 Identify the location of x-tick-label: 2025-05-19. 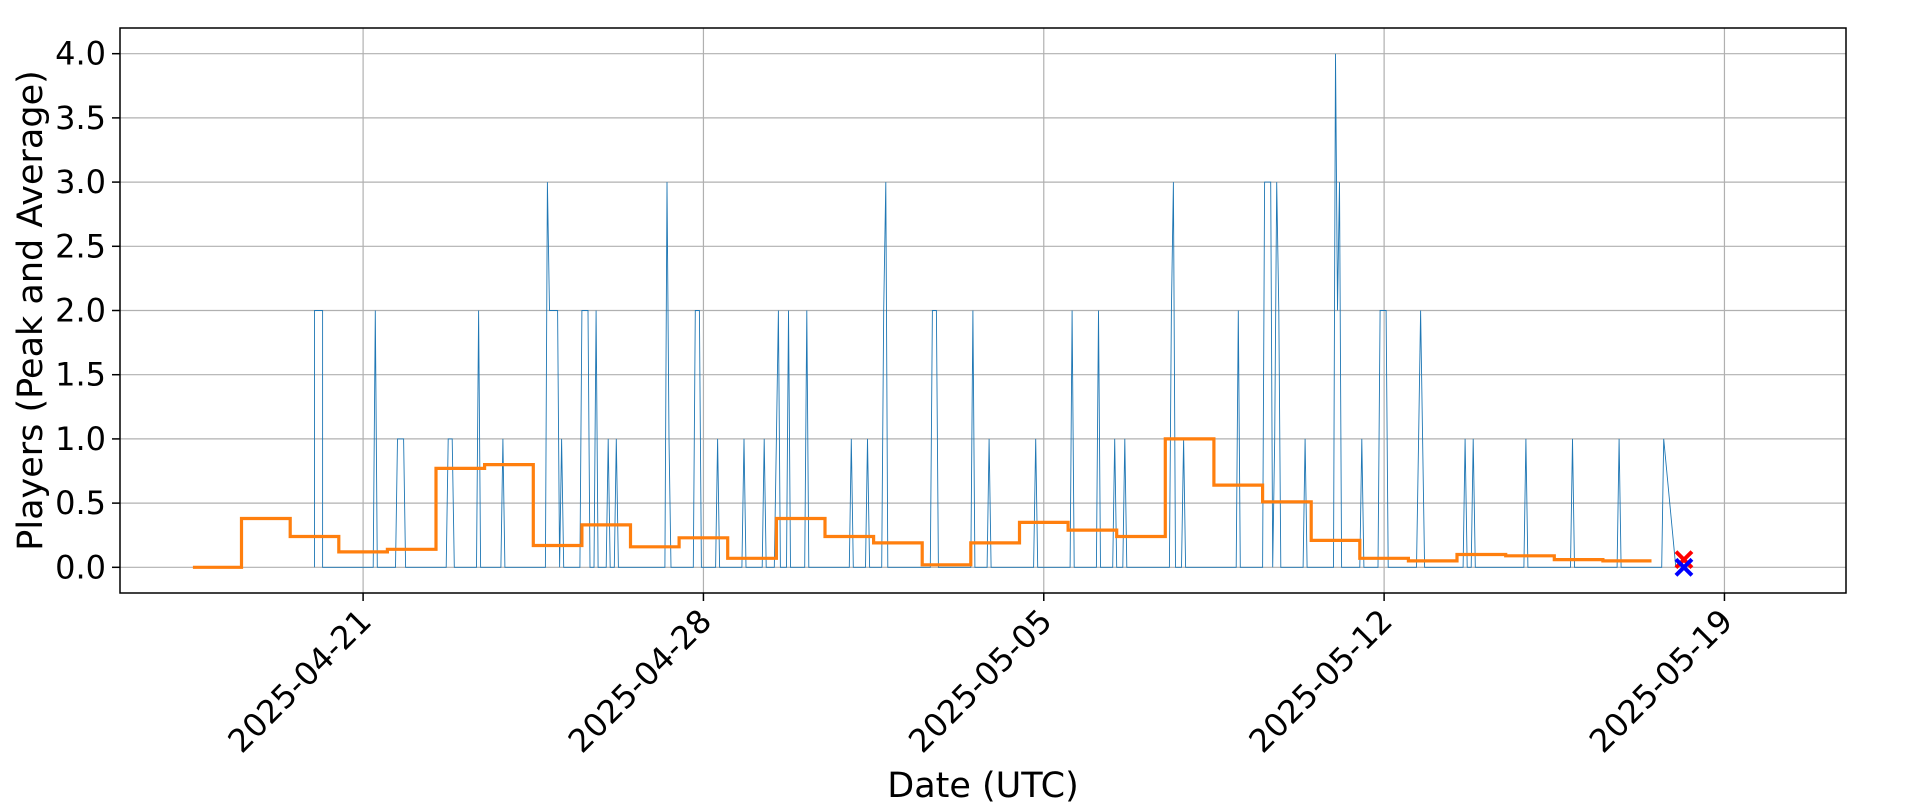
(1661, 681).